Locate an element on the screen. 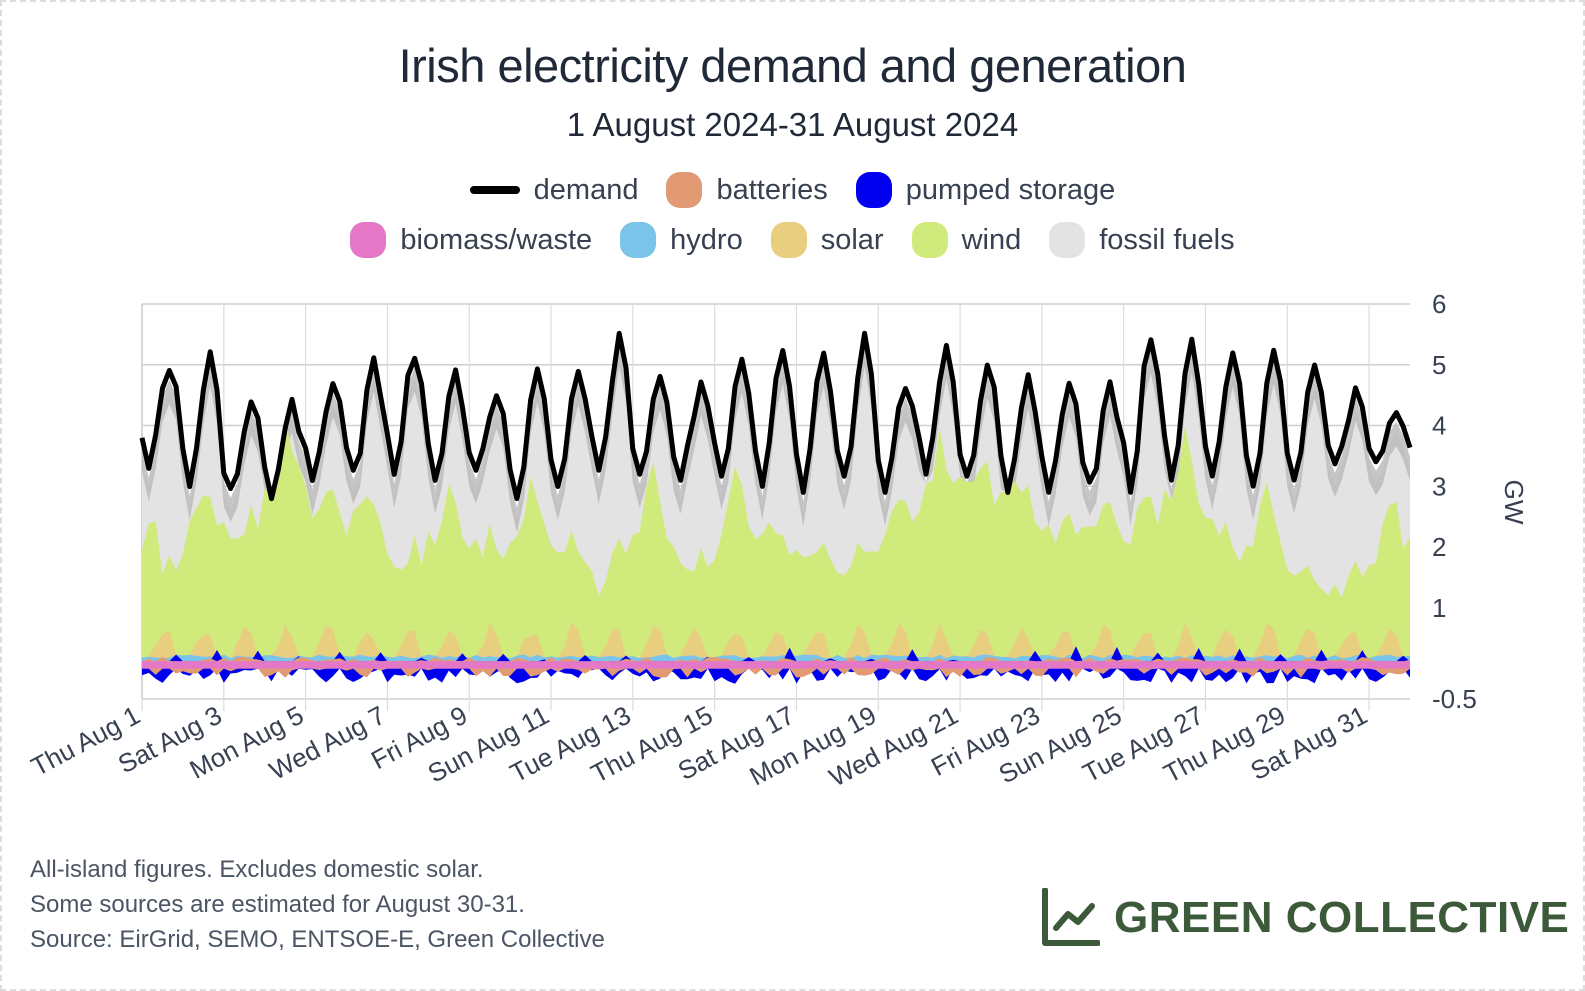  legend-item-solar: solar is located at coordinates (827, 240).